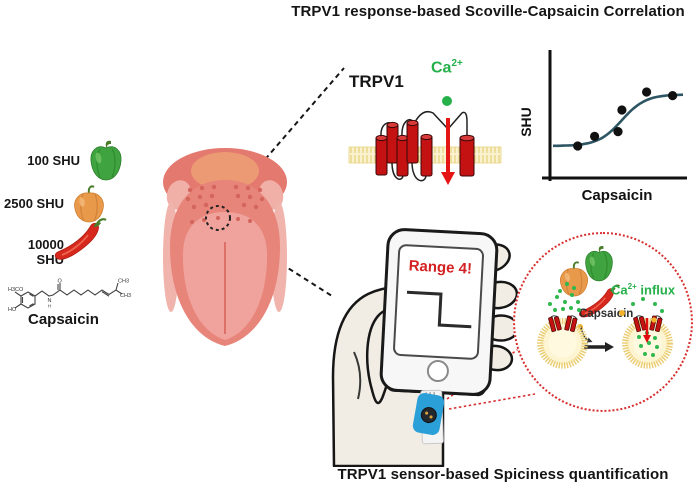 The height and width of the screenshot is (492, 700). Describe the element at coordinates (225, 247) in the screenshot. I see `tongue-illustration` at that location.